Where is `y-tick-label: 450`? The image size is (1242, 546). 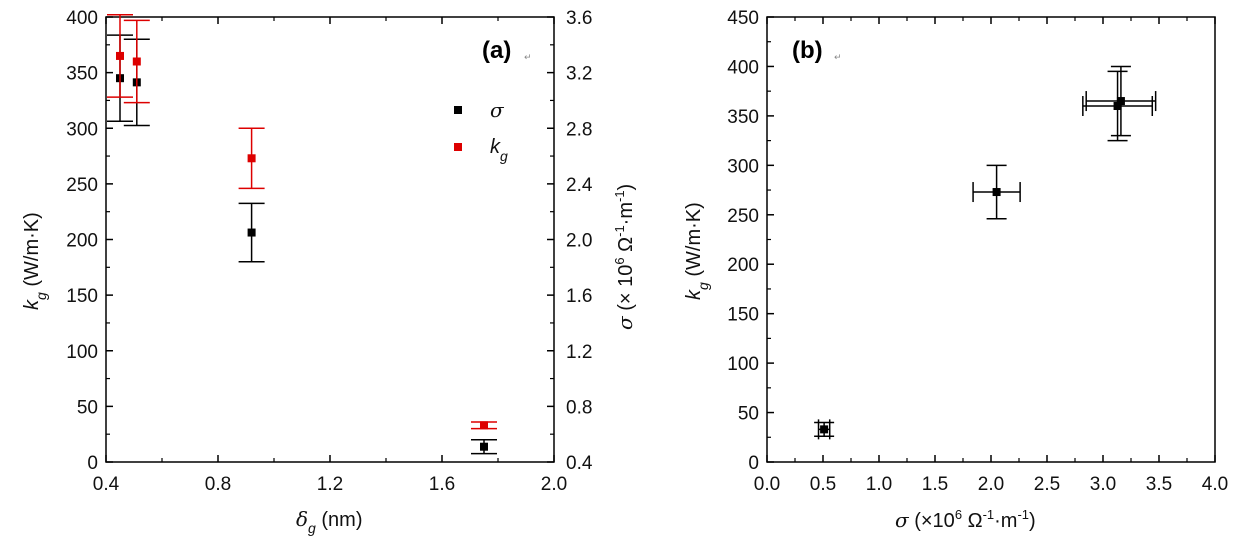
y-tick-label: 450 is located at coordinates (743, 18).